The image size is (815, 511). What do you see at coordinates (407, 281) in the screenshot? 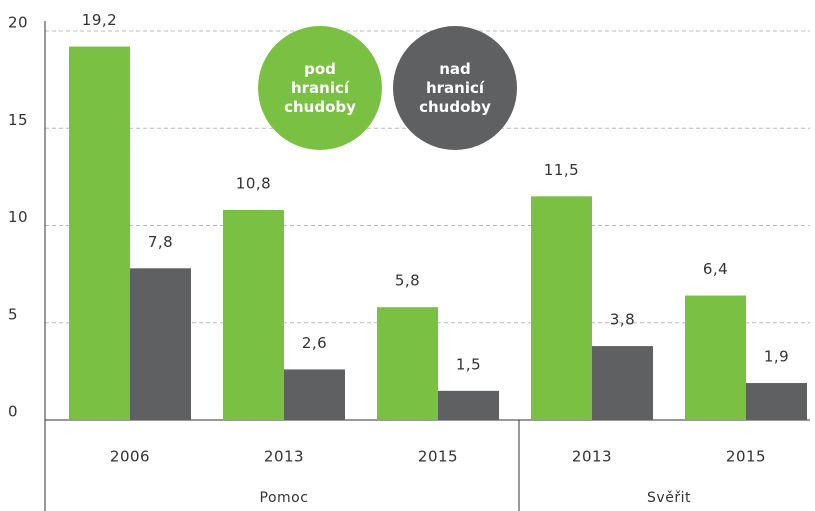
I see `data-label: 5,8` at bounding box center [407, 281].